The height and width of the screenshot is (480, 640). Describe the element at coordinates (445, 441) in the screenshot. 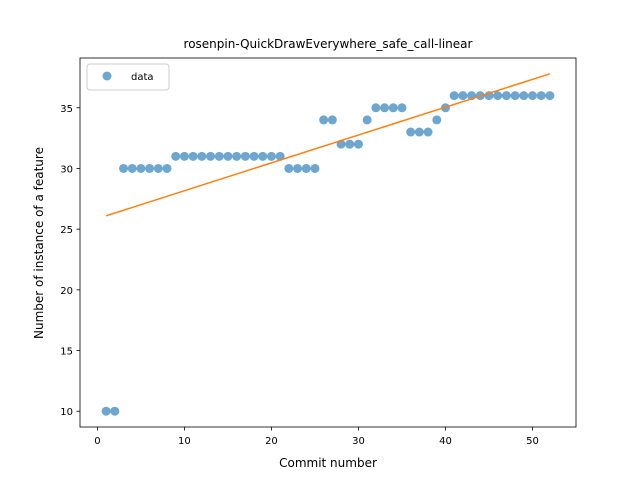

I see `x-tick-label: 40` at that location.